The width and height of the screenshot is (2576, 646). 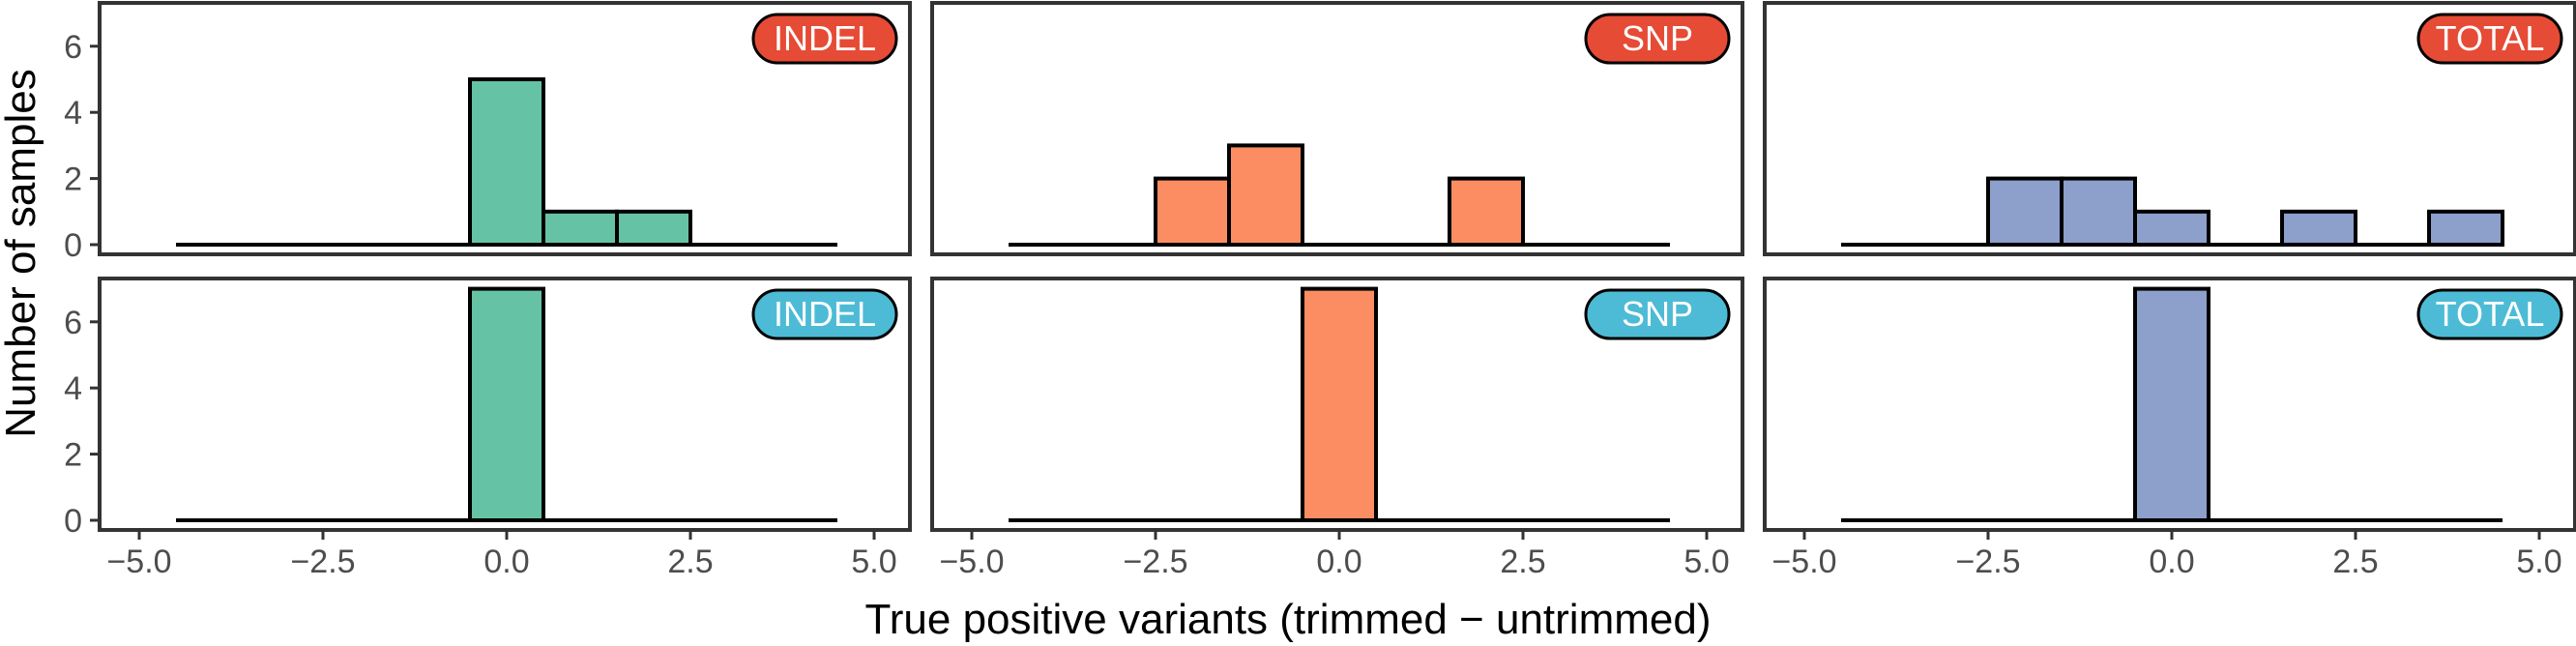 I want to click on panel-border, so click(x=1337, y=128).